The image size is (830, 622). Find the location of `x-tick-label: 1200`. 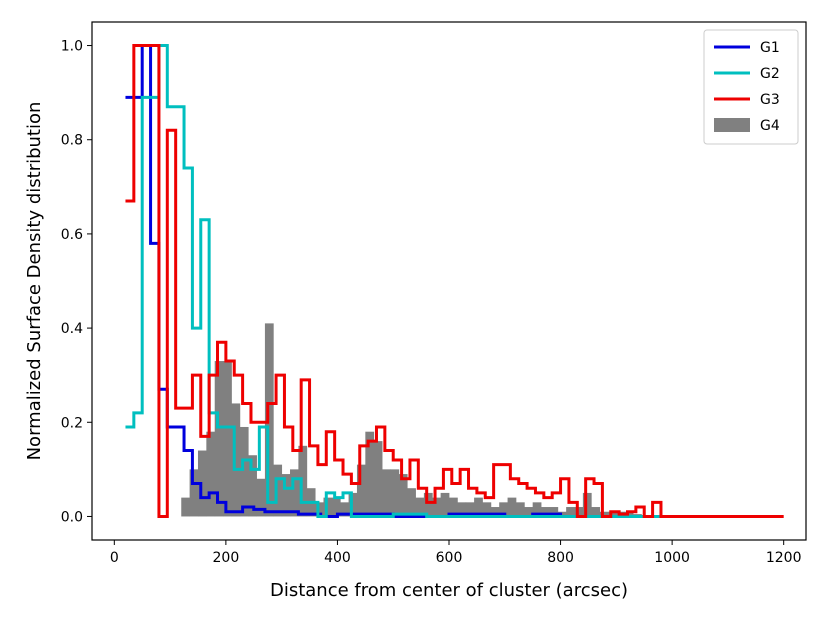

x-tick-label: 1200 is located at coordinates (784, 558).